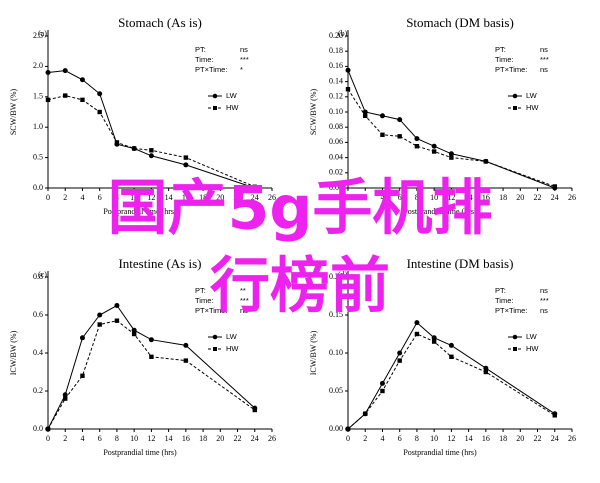 The height and width of the screenshot is (483, 600). What do you see at coordinates (160, 22) in the screenshot?
I see `chart-title: Stomach (As is)` at bounding box center [160, 22].